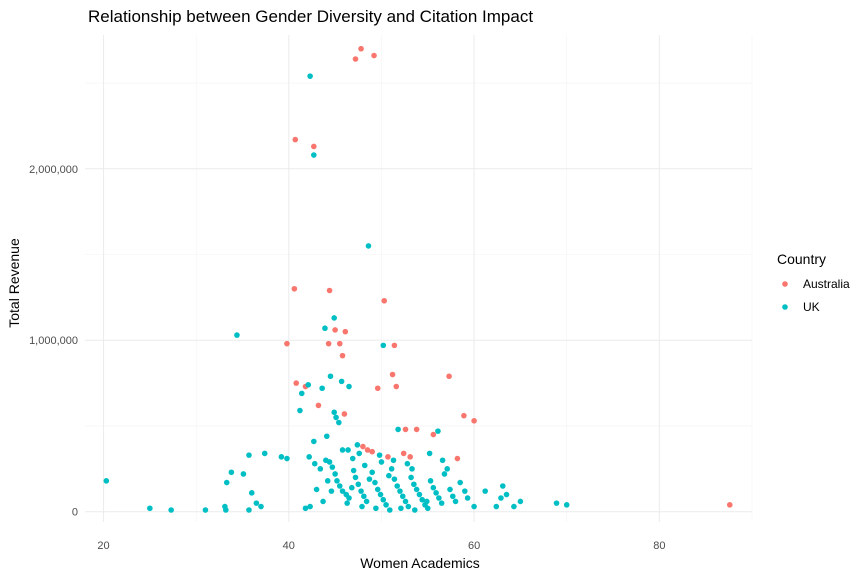  I want to click on x-tick-label: 20, so click(103, 546).